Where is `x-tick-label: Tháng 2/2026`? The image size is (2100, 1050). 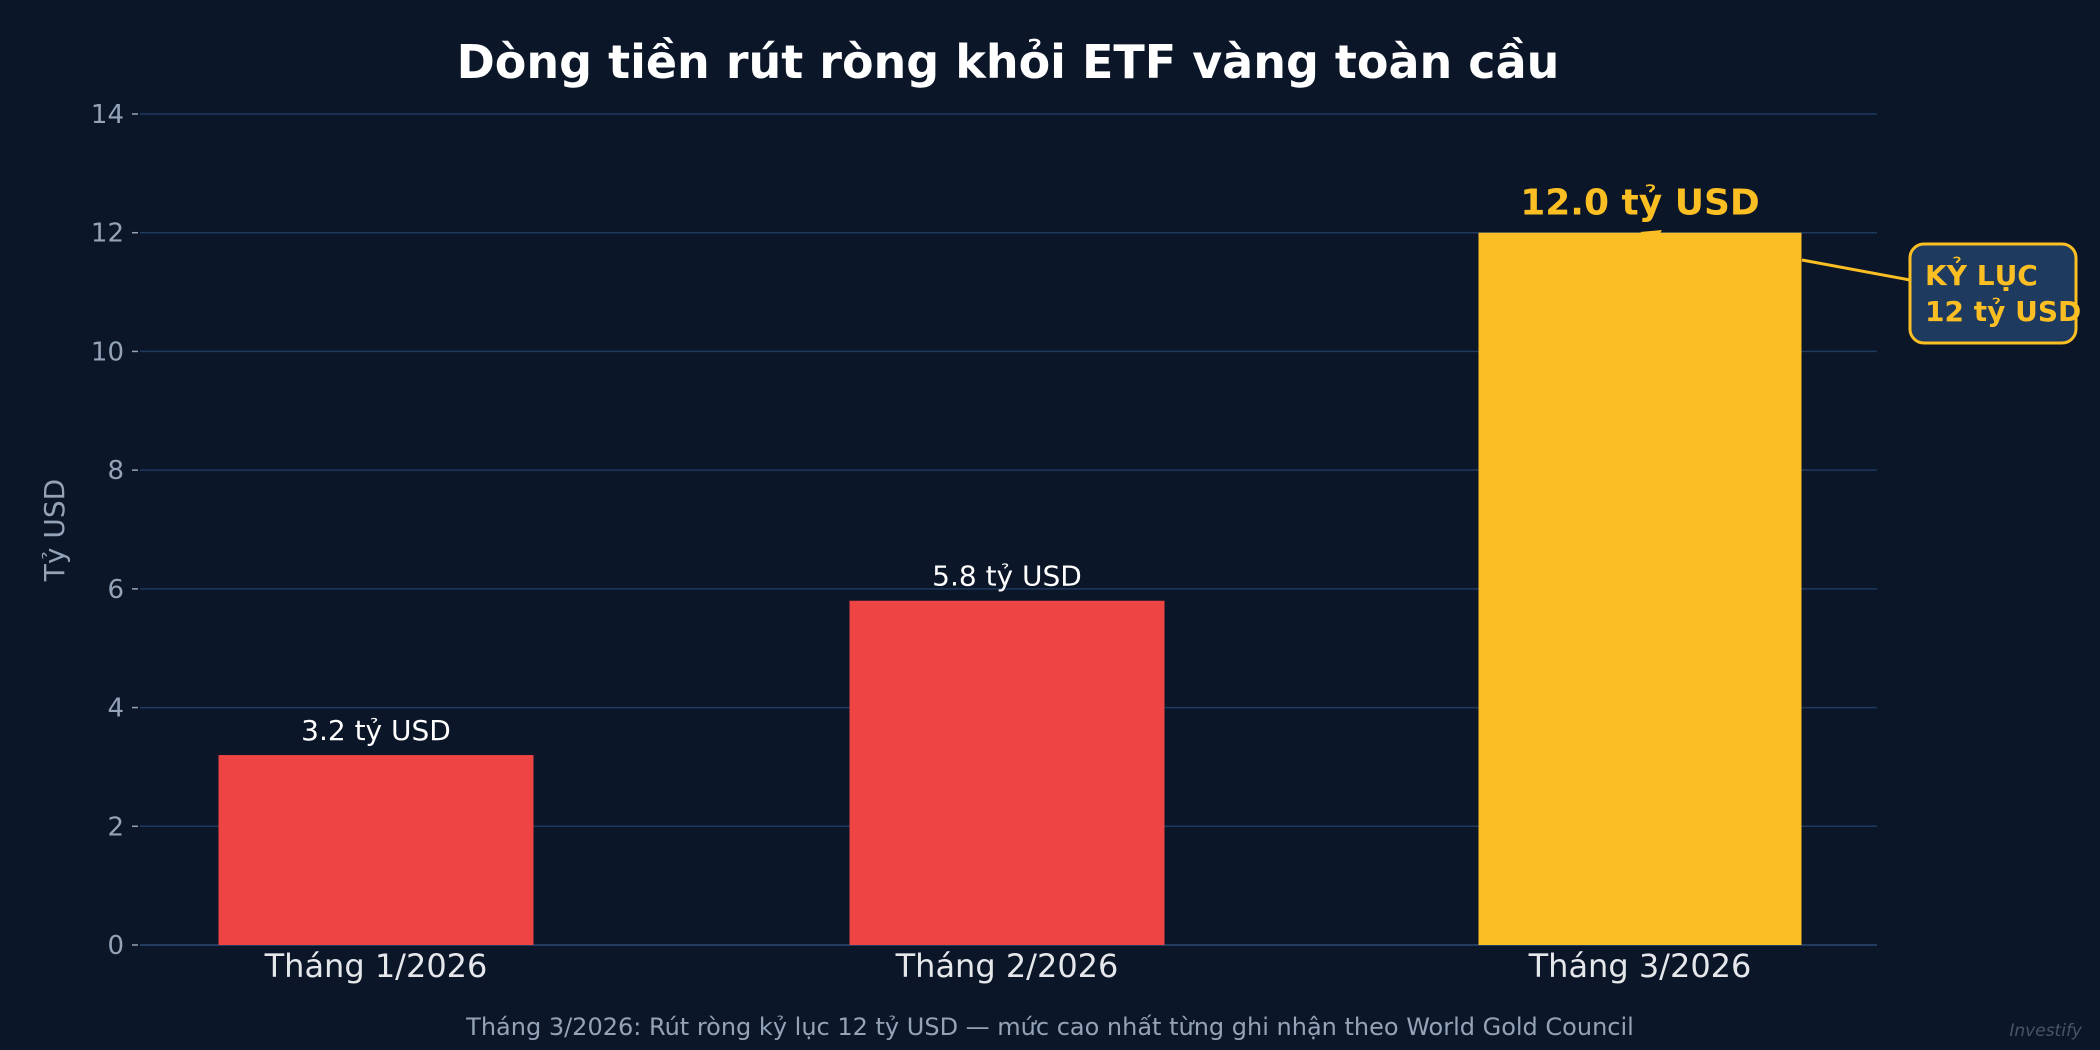 x-tick-label: Tháng 2/2026 is located at coordinates (1007, 966).